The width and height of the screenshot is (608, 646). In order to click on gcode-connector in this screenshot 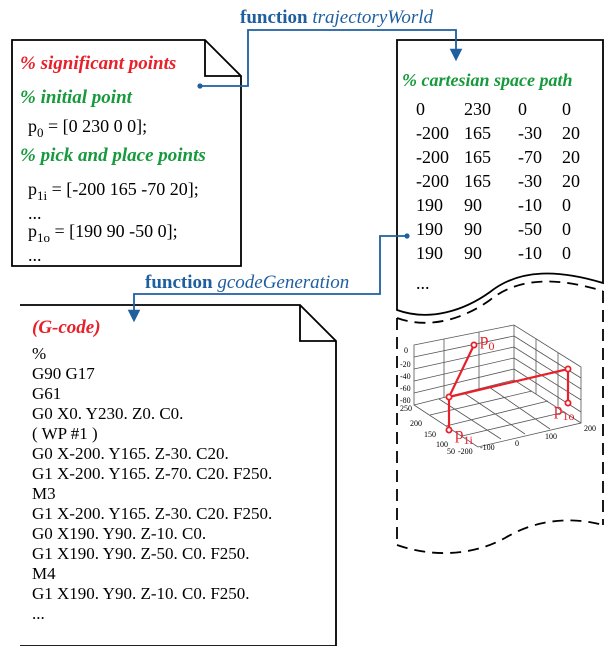, I will do `click(267, 279)`.